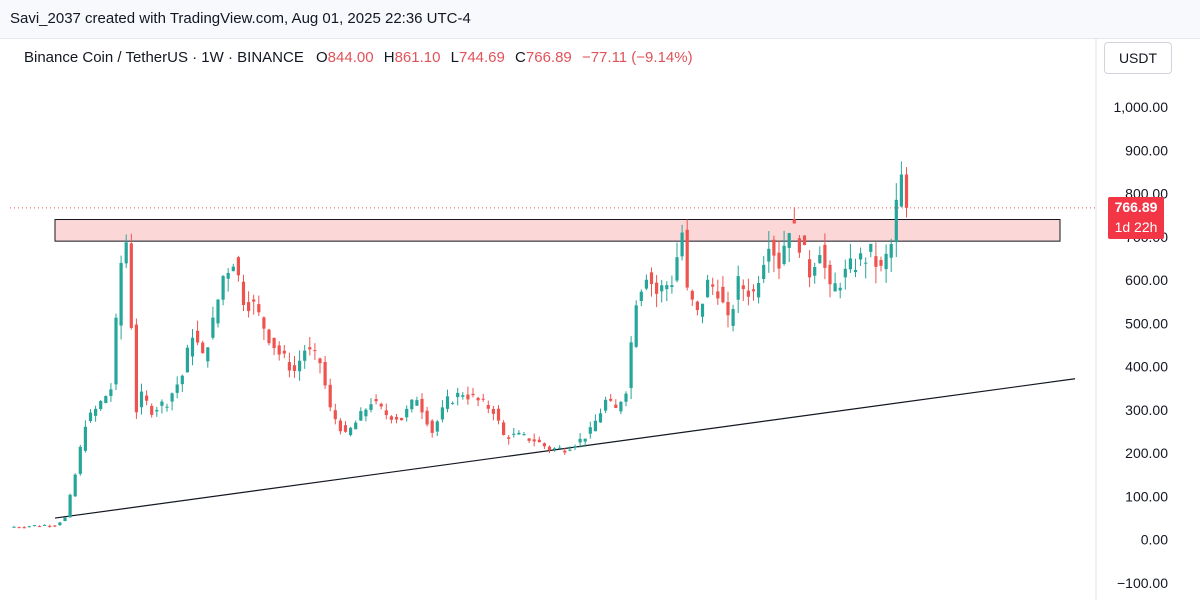 This screenshot has height=600, width=1200. What do you see at coordinates (1136, 207) in the screenshot?
I see `last-price-value: 766.89` at bounding box center [1136, 207].